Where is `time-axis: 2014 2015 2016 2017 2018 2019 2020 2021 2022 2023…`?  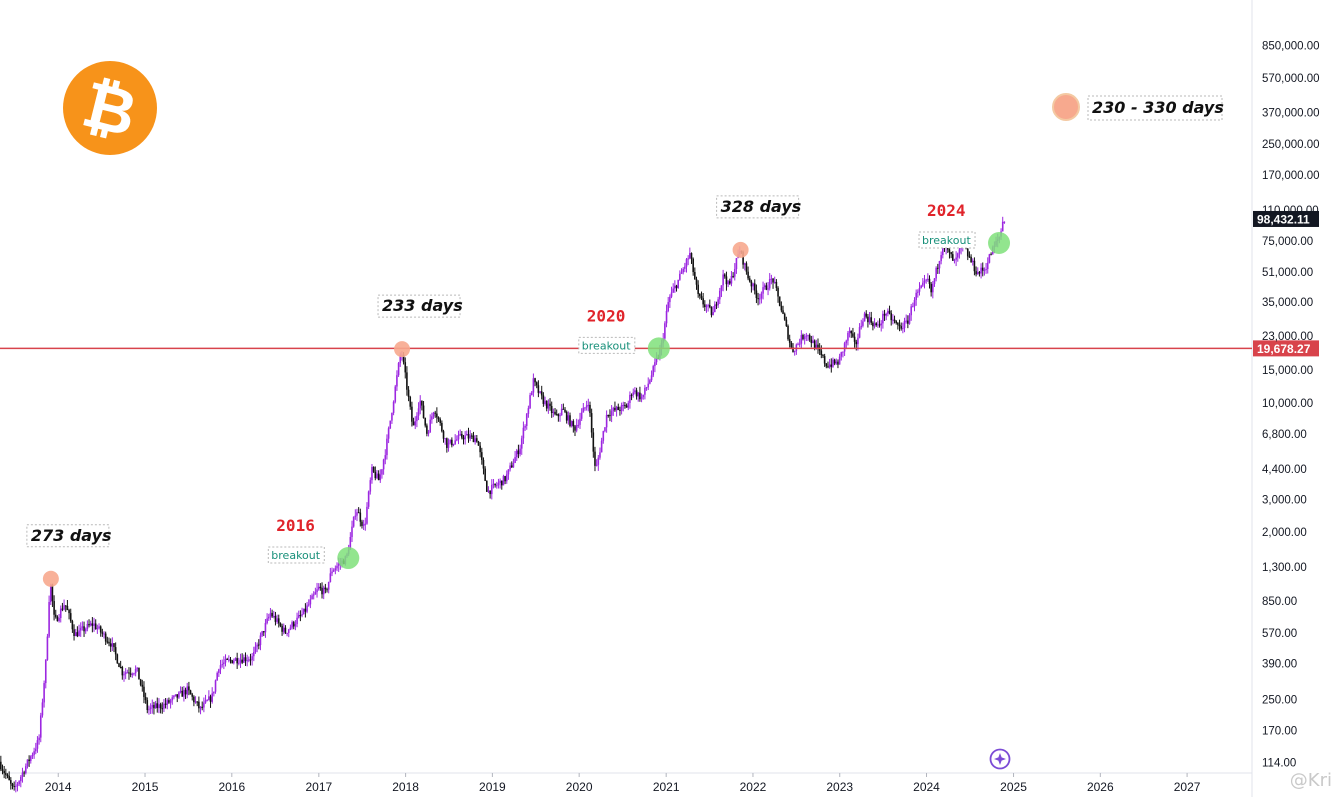 time-axis: 2014 2015 2016 2017 2018 2019 2020 2021 2022 2023… is located at coordinates (623, 783).